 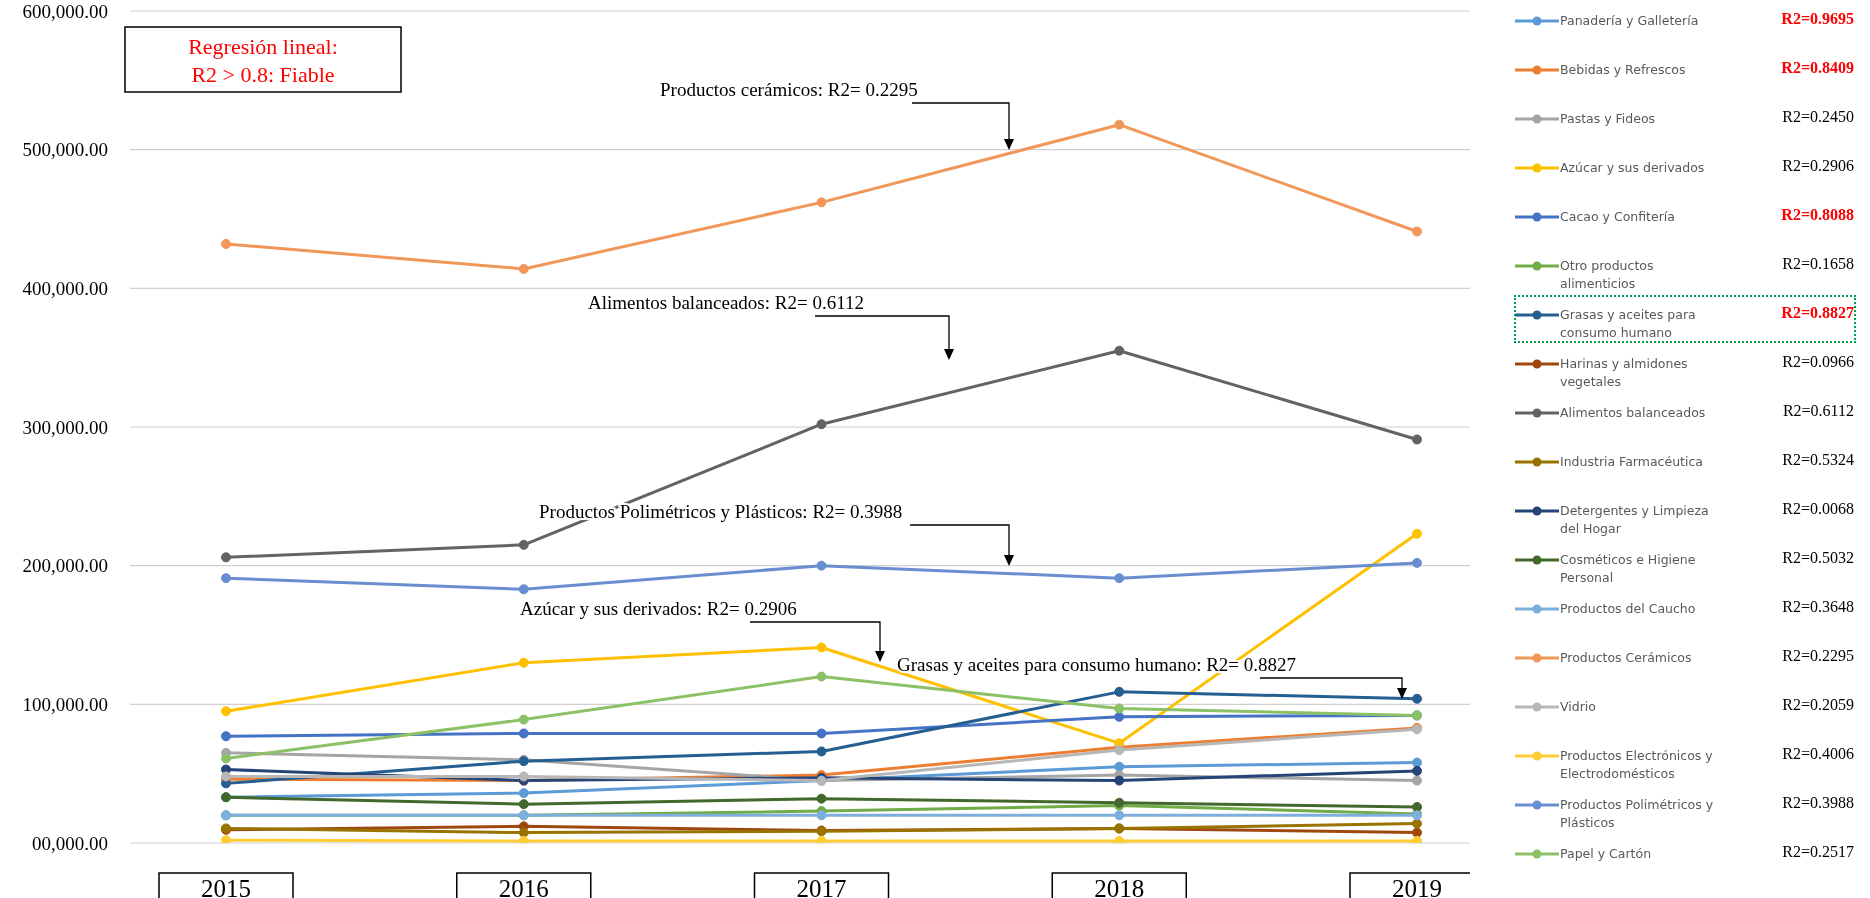 What do you see at coordinates (1578, 707) in the screenshot?
I see `legend-label: Vidrio` at bounding box center [1578, 707].